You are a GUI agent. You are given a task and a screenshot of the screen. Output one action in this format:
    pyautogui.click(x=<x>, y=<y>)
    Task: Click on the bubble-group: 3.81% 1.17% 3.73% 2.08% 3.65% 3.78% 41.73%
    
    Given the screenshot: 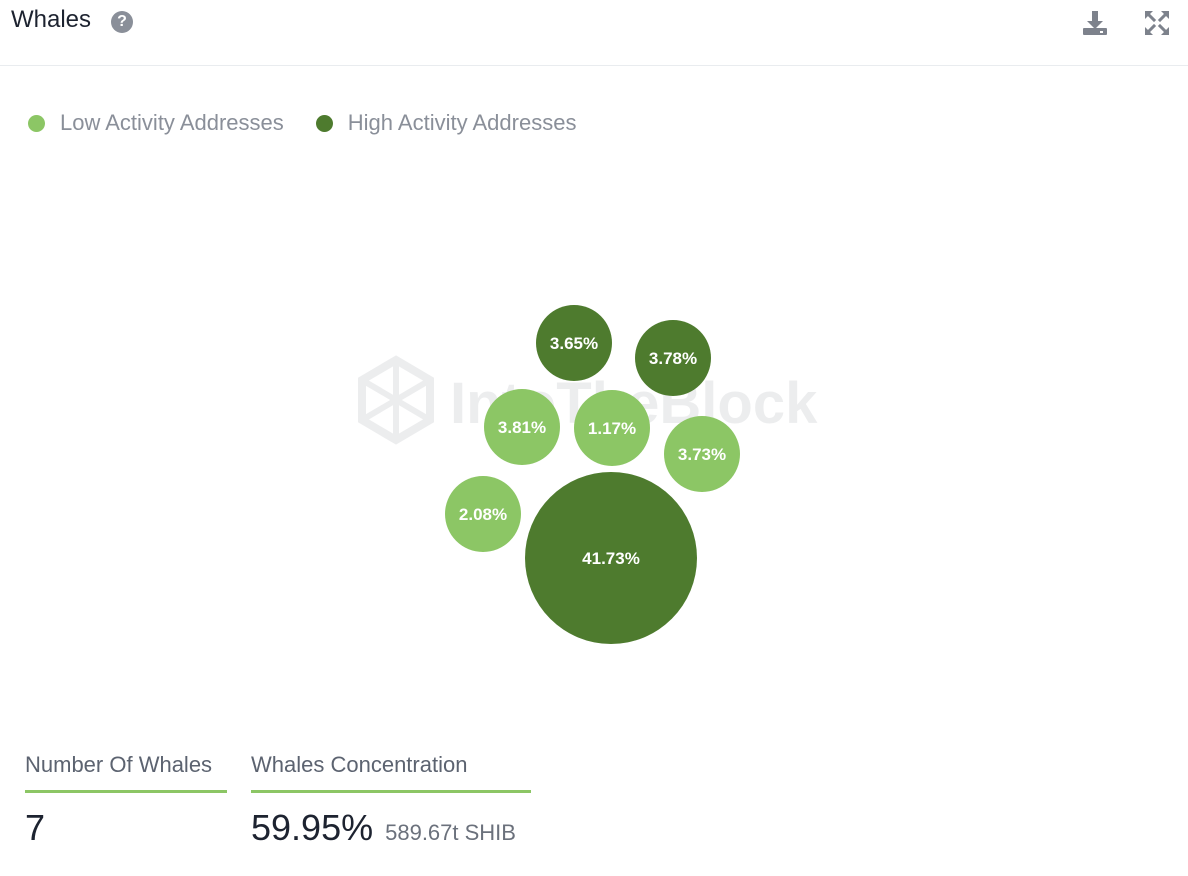 What is the action you would take?
    pyautogui.click(x=592, y=474)
    